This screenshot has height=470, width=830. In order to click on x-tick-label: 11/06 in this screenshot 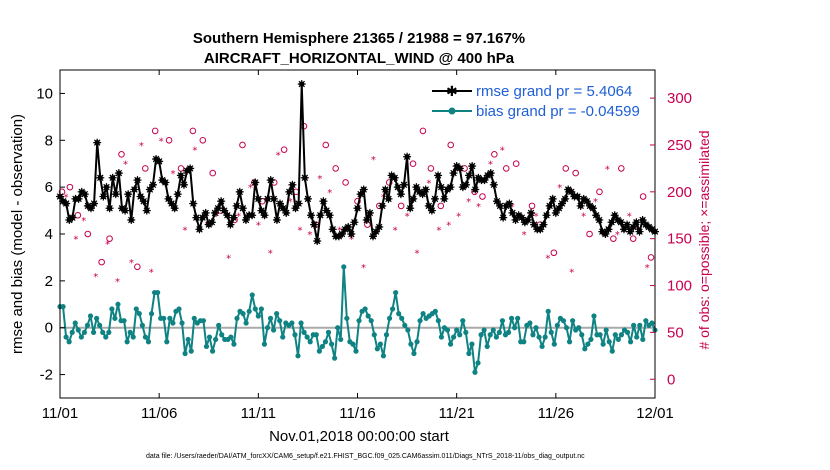, I will do `click(159, 413)`.